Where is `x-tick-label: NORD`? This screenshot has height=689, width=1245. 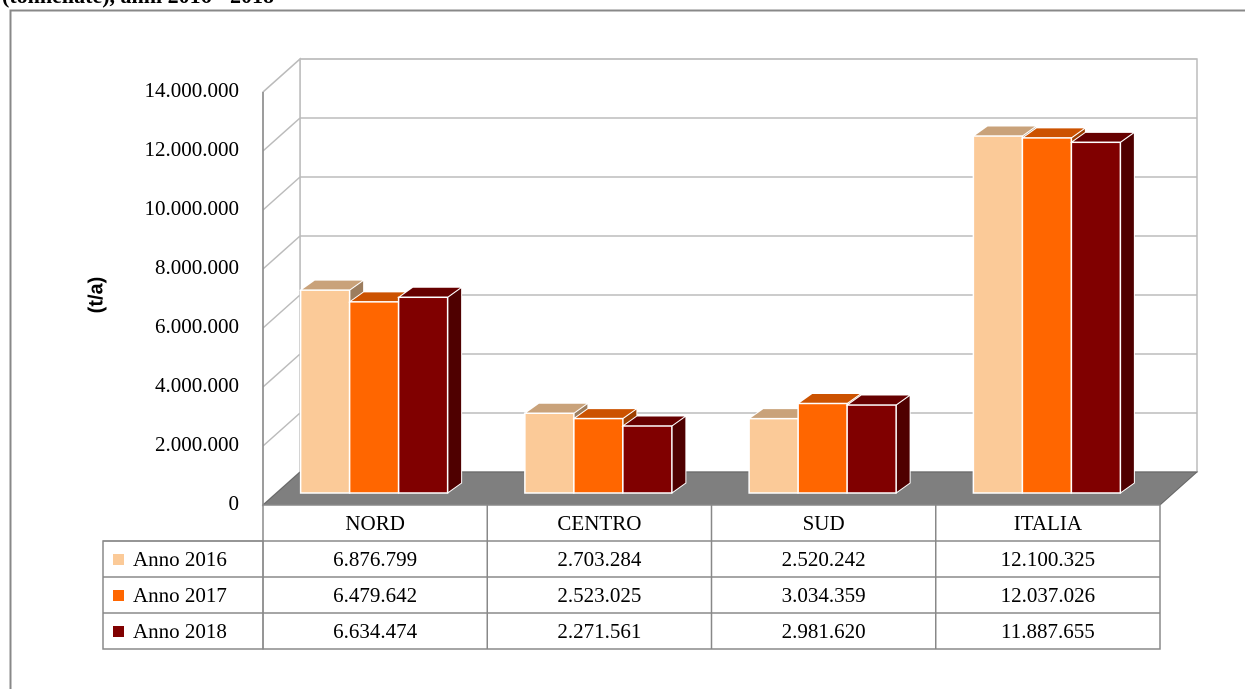 x-tick-label: NORD is located at coordinates (375, 523).